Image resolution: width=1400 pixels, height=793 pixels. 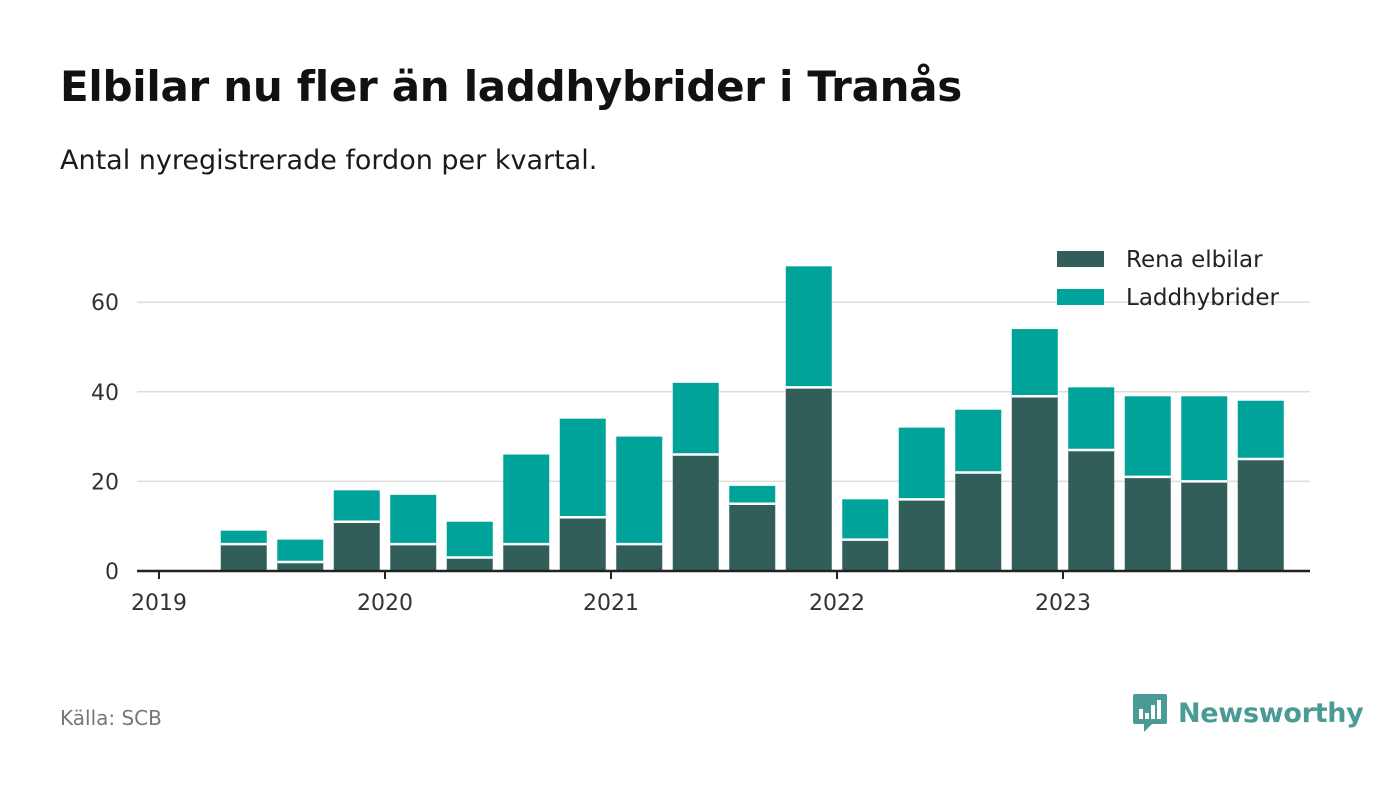 I want to click on legend-label-laddhybrider: Laddhybrider, so click(x=1202, y=298).